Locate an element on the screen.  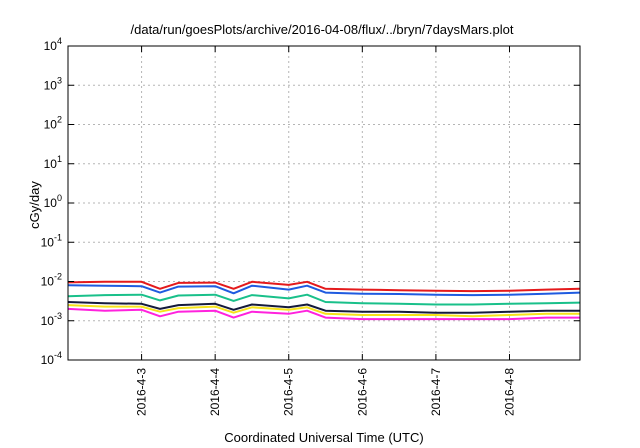
x-tick-label: 2016-4-5 is located at coordinates (289, 392).